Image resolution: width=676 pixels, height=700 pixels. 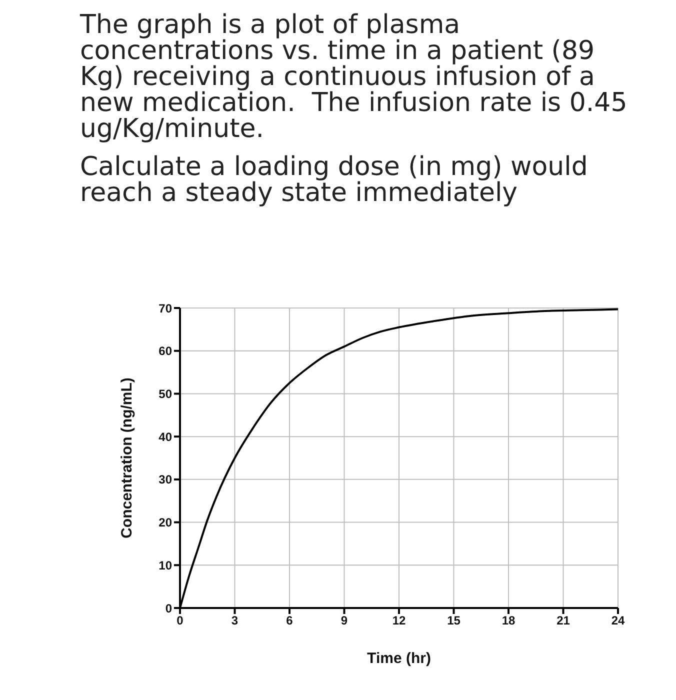 I want to click on y-tick-label: 0, so click(x=168, y=608).